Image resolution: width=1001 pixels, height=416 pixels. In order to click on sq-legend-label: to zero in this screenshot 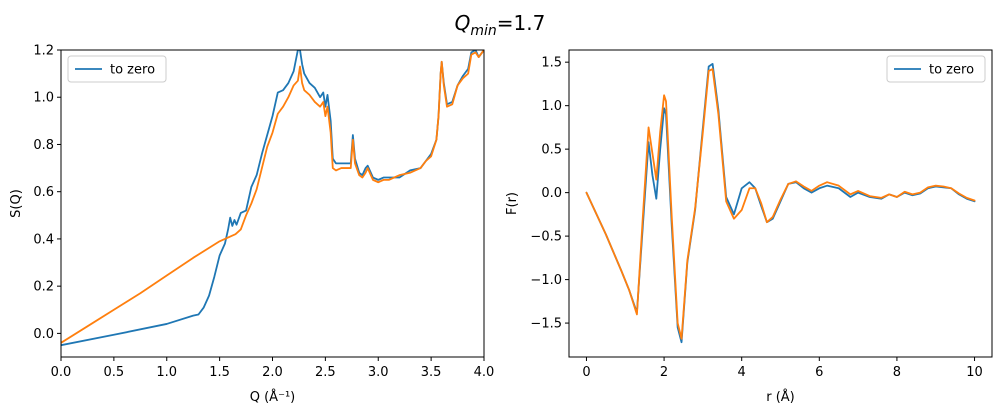, I will do `click(132, 70)`.